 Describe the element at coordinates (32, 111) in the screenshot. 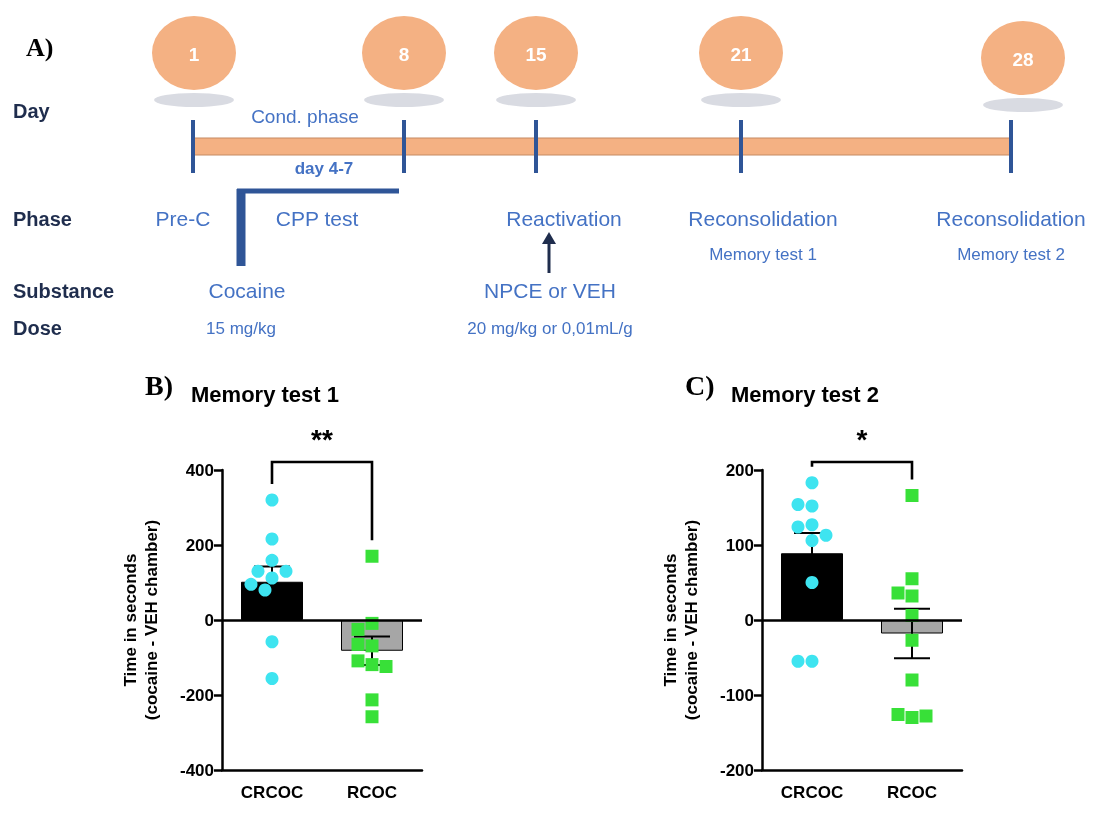

I see `text: Day` at that location.